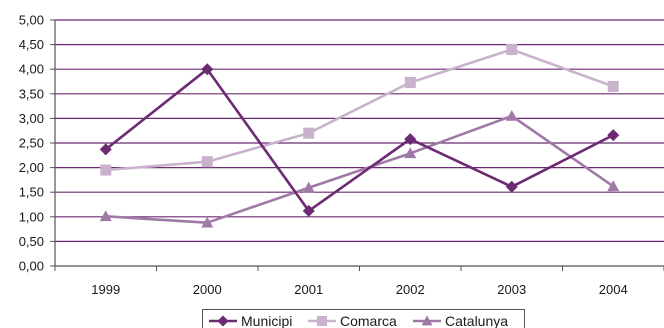  I want to click on legend-marker-municipi, so click(223, 321).